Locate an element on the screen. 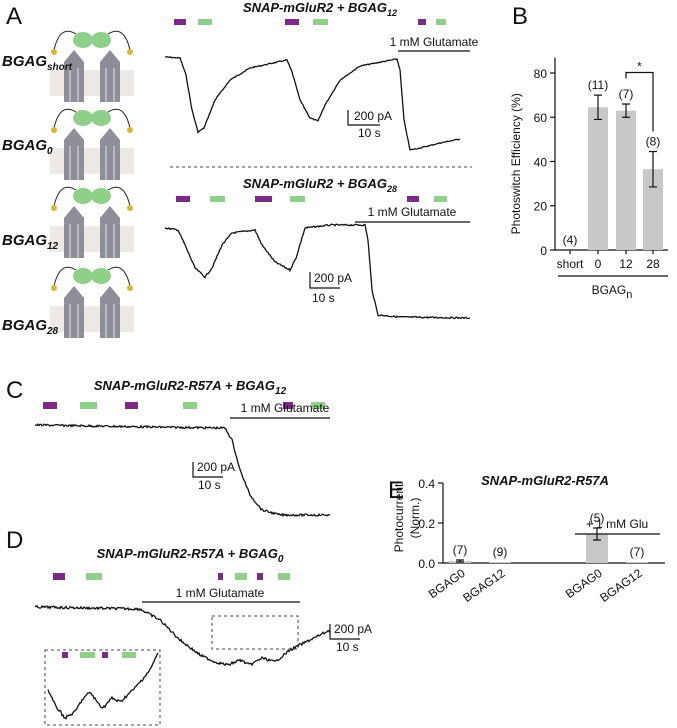 This screenshot has height=728, width=677. x-axis-label-base: BGAG is located at coordinates (609, 290).